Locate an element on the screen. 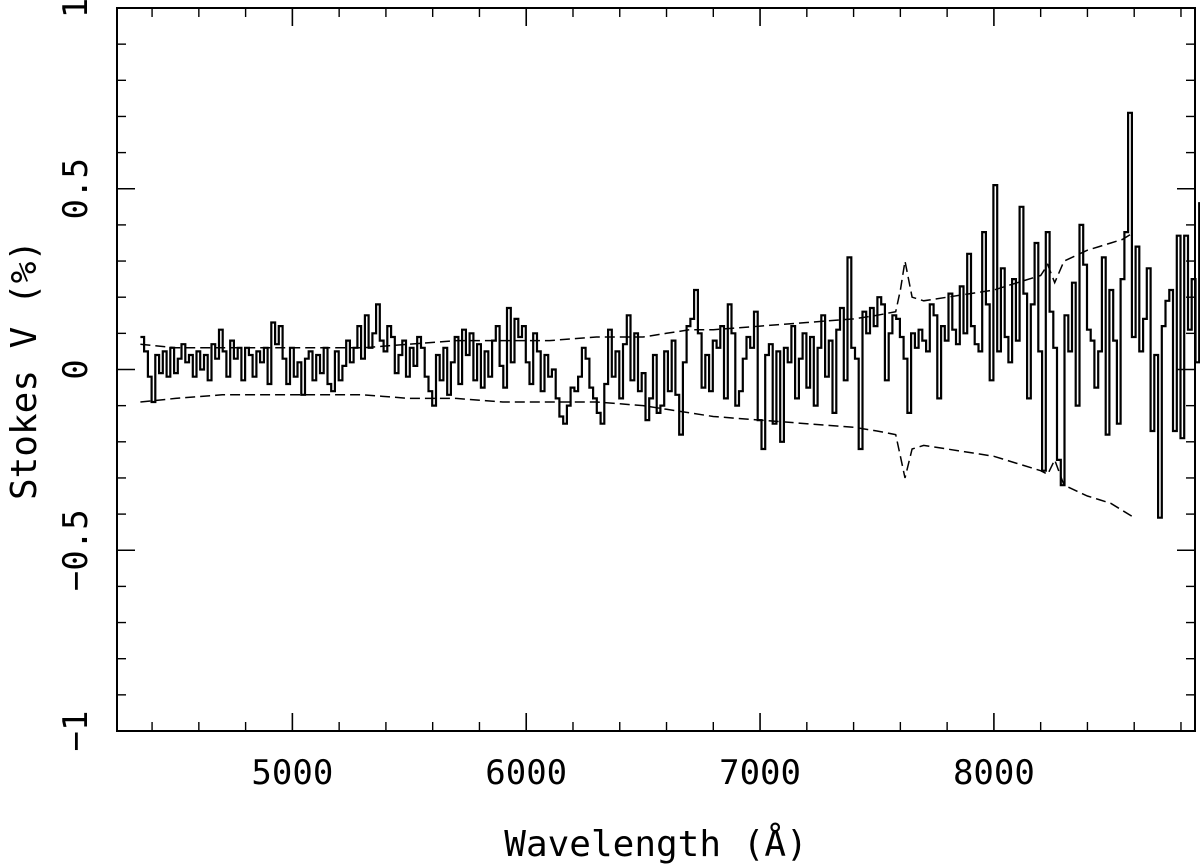 The height and width of the screenshot is (865, 1200). y-tick-label: −0.5 is located at coordinates (76, 550).